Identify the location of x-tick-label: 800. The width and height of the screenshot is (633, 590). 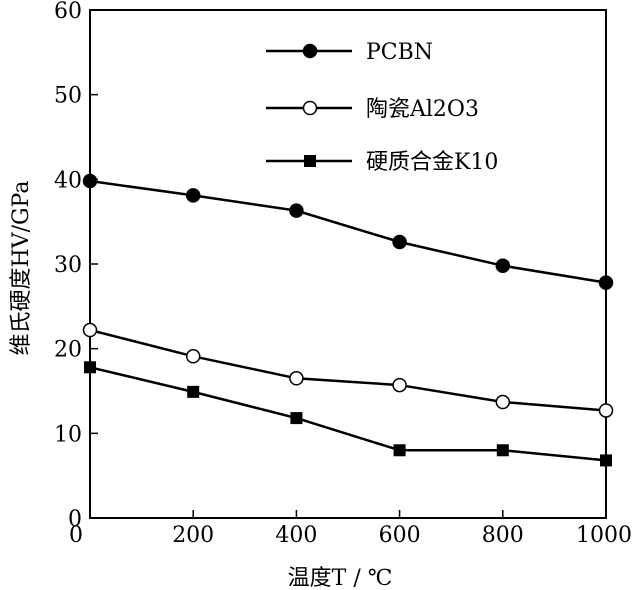
(503, 535).